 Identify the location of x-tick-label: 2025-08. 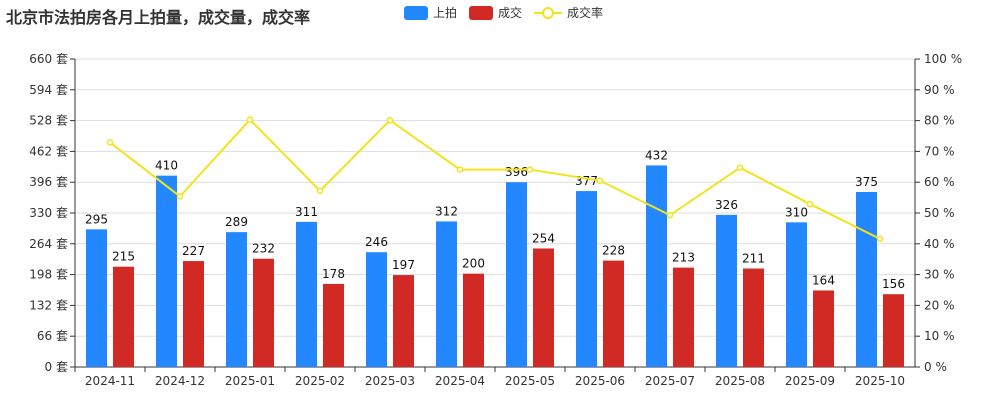
(740, 381).